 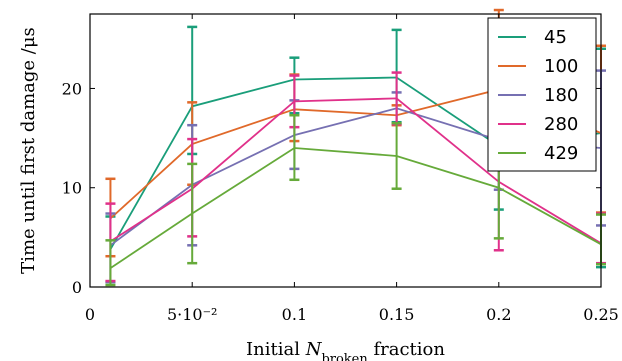 What do you see at coordinates (555, 37) in the screenshot?
I see `legend-label: 45` at bounding box center [555, 37].